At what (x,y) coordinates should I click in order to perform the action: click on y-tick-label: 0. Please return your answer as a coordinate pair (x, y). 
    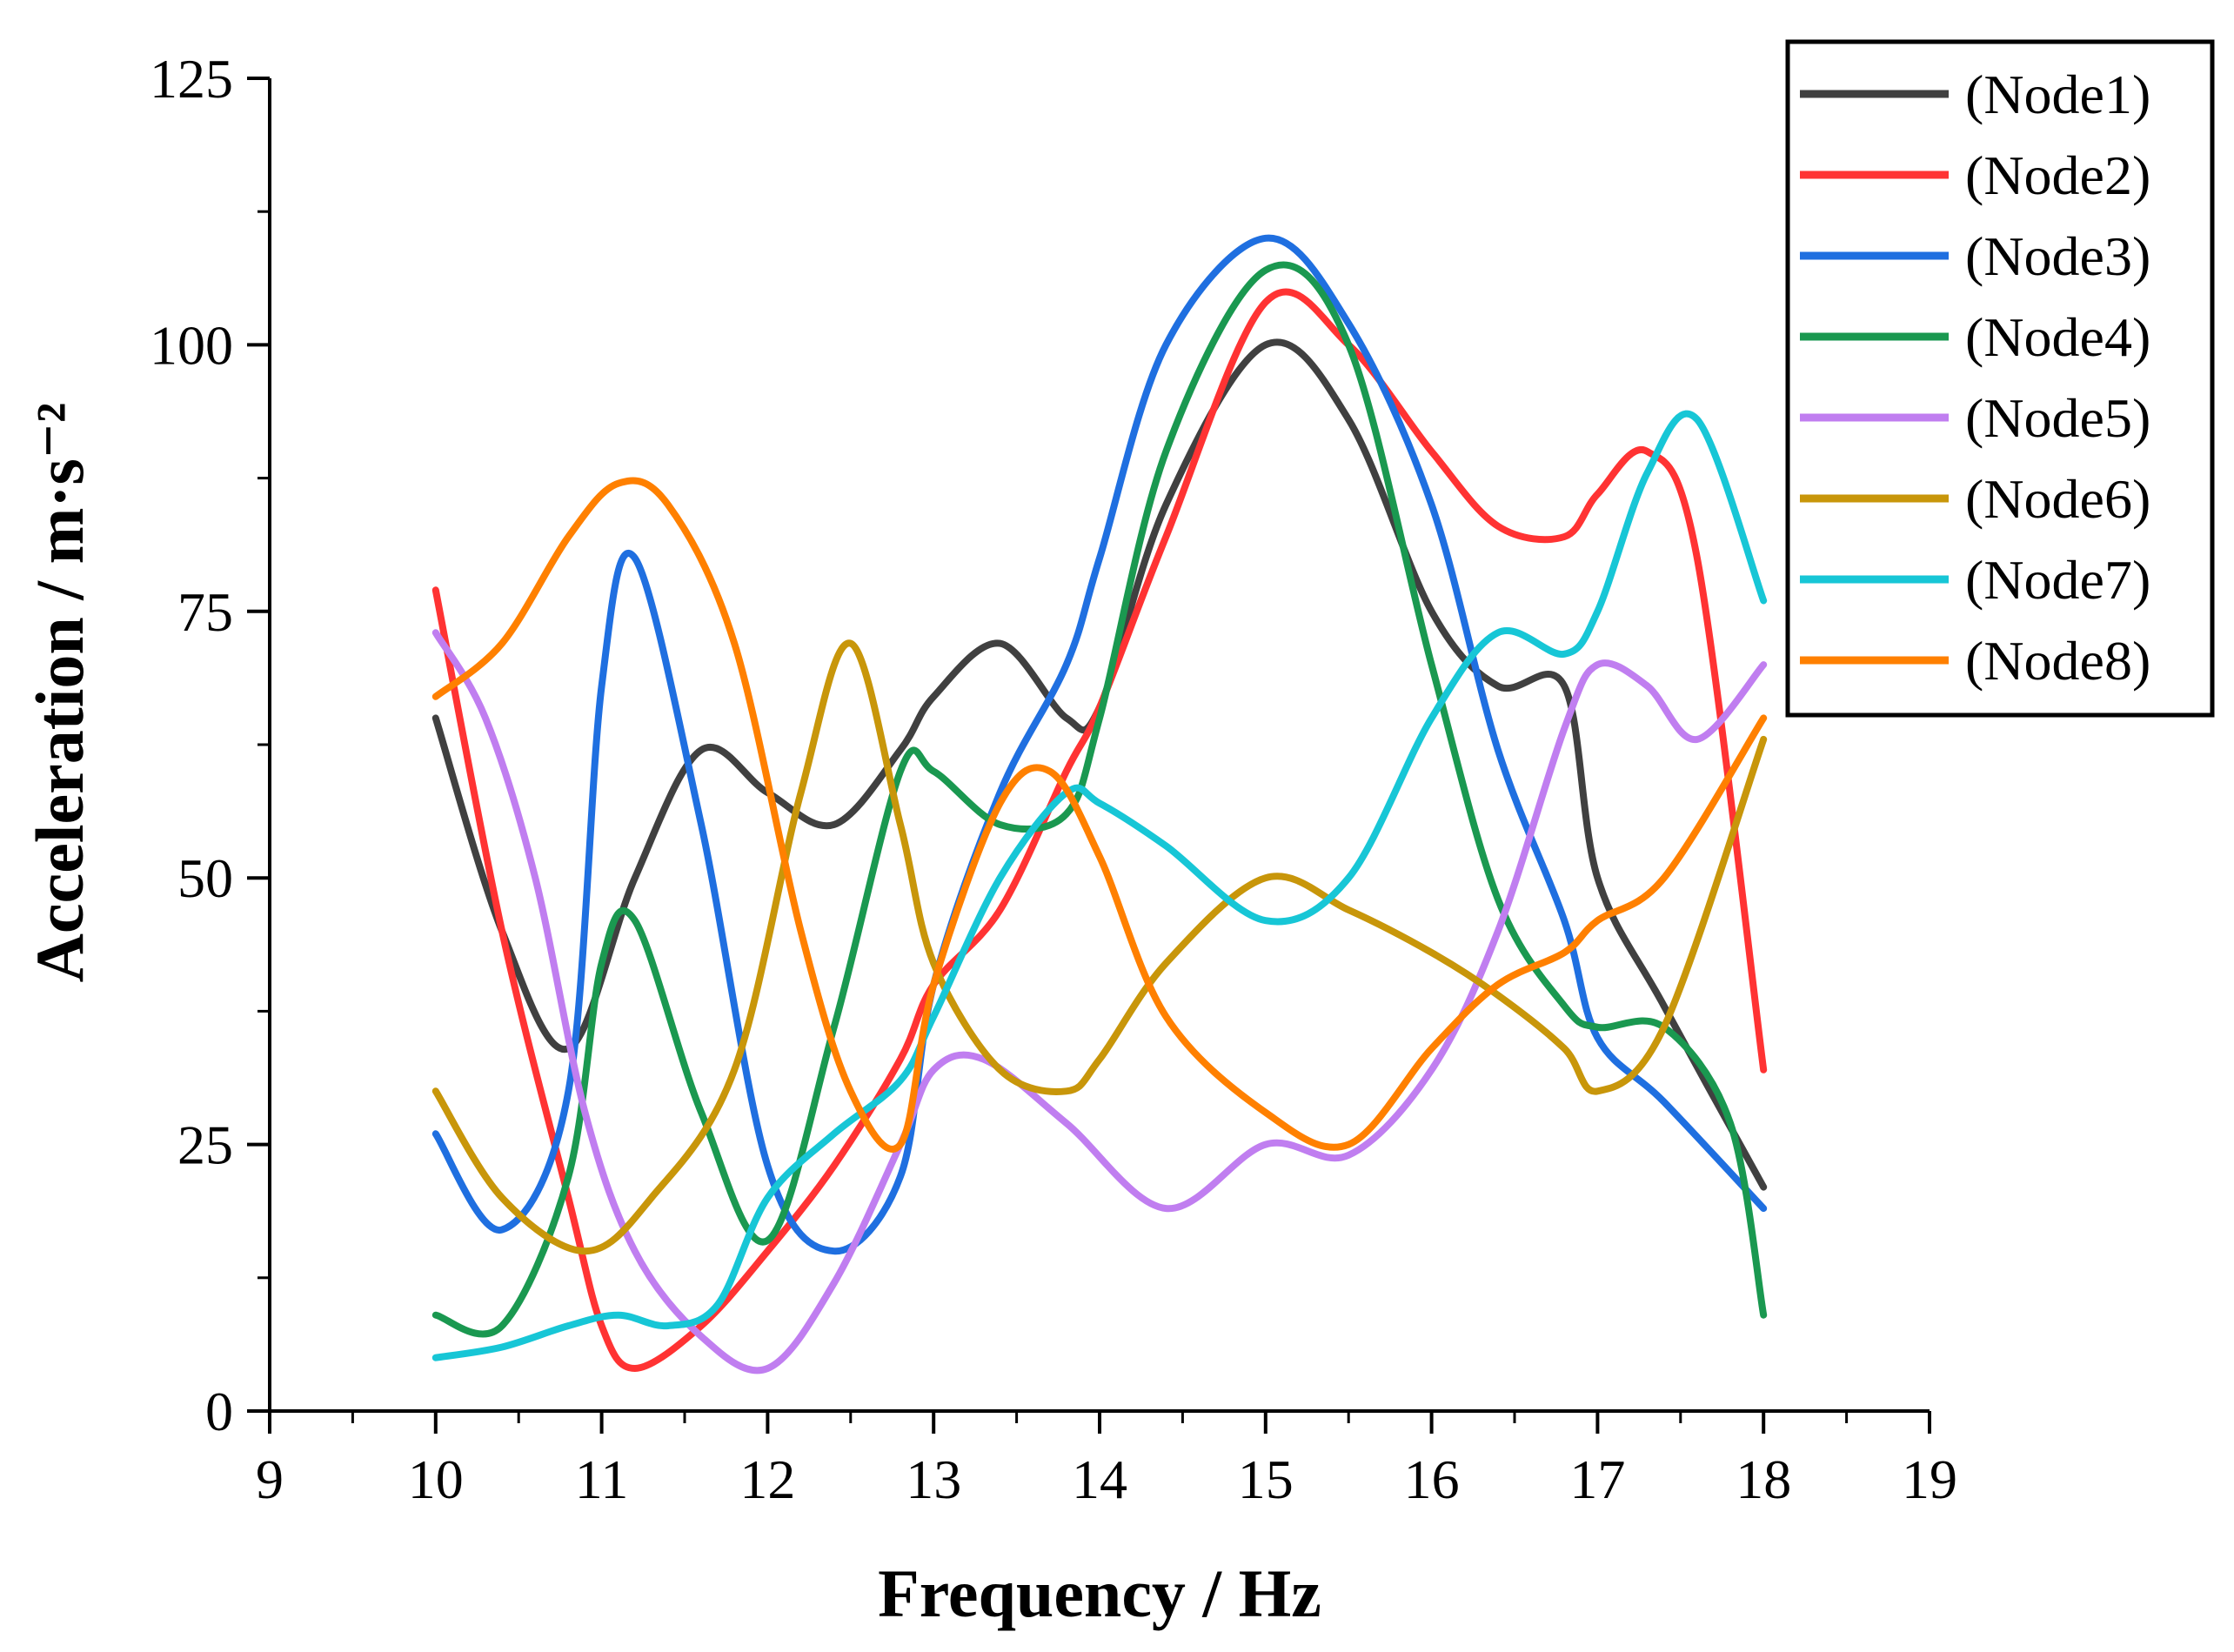
    Looking at the image, I should click on (219, 1411).